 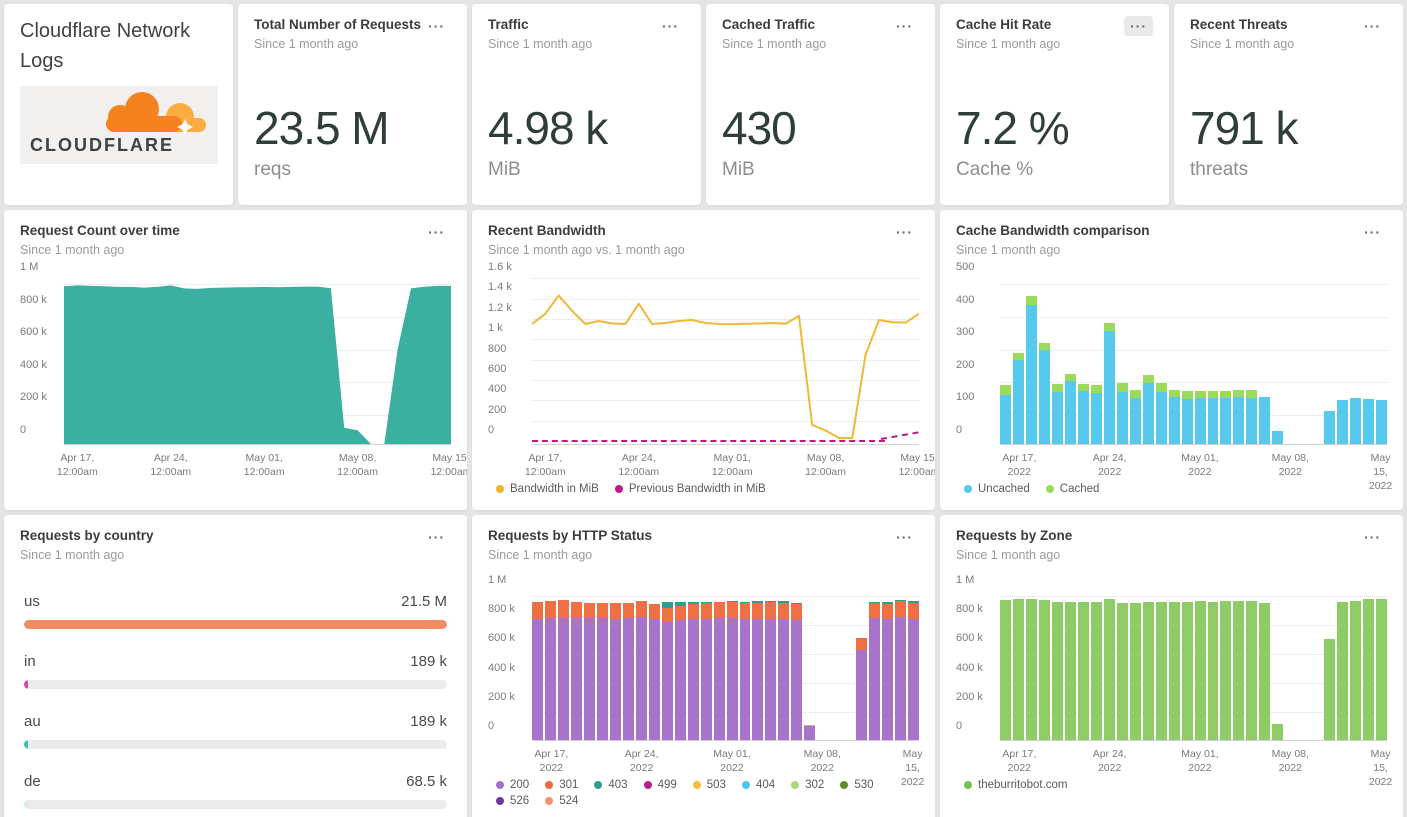 I want to click on legend-item: Bandwidth in MiB, so click(x=547, y=489).